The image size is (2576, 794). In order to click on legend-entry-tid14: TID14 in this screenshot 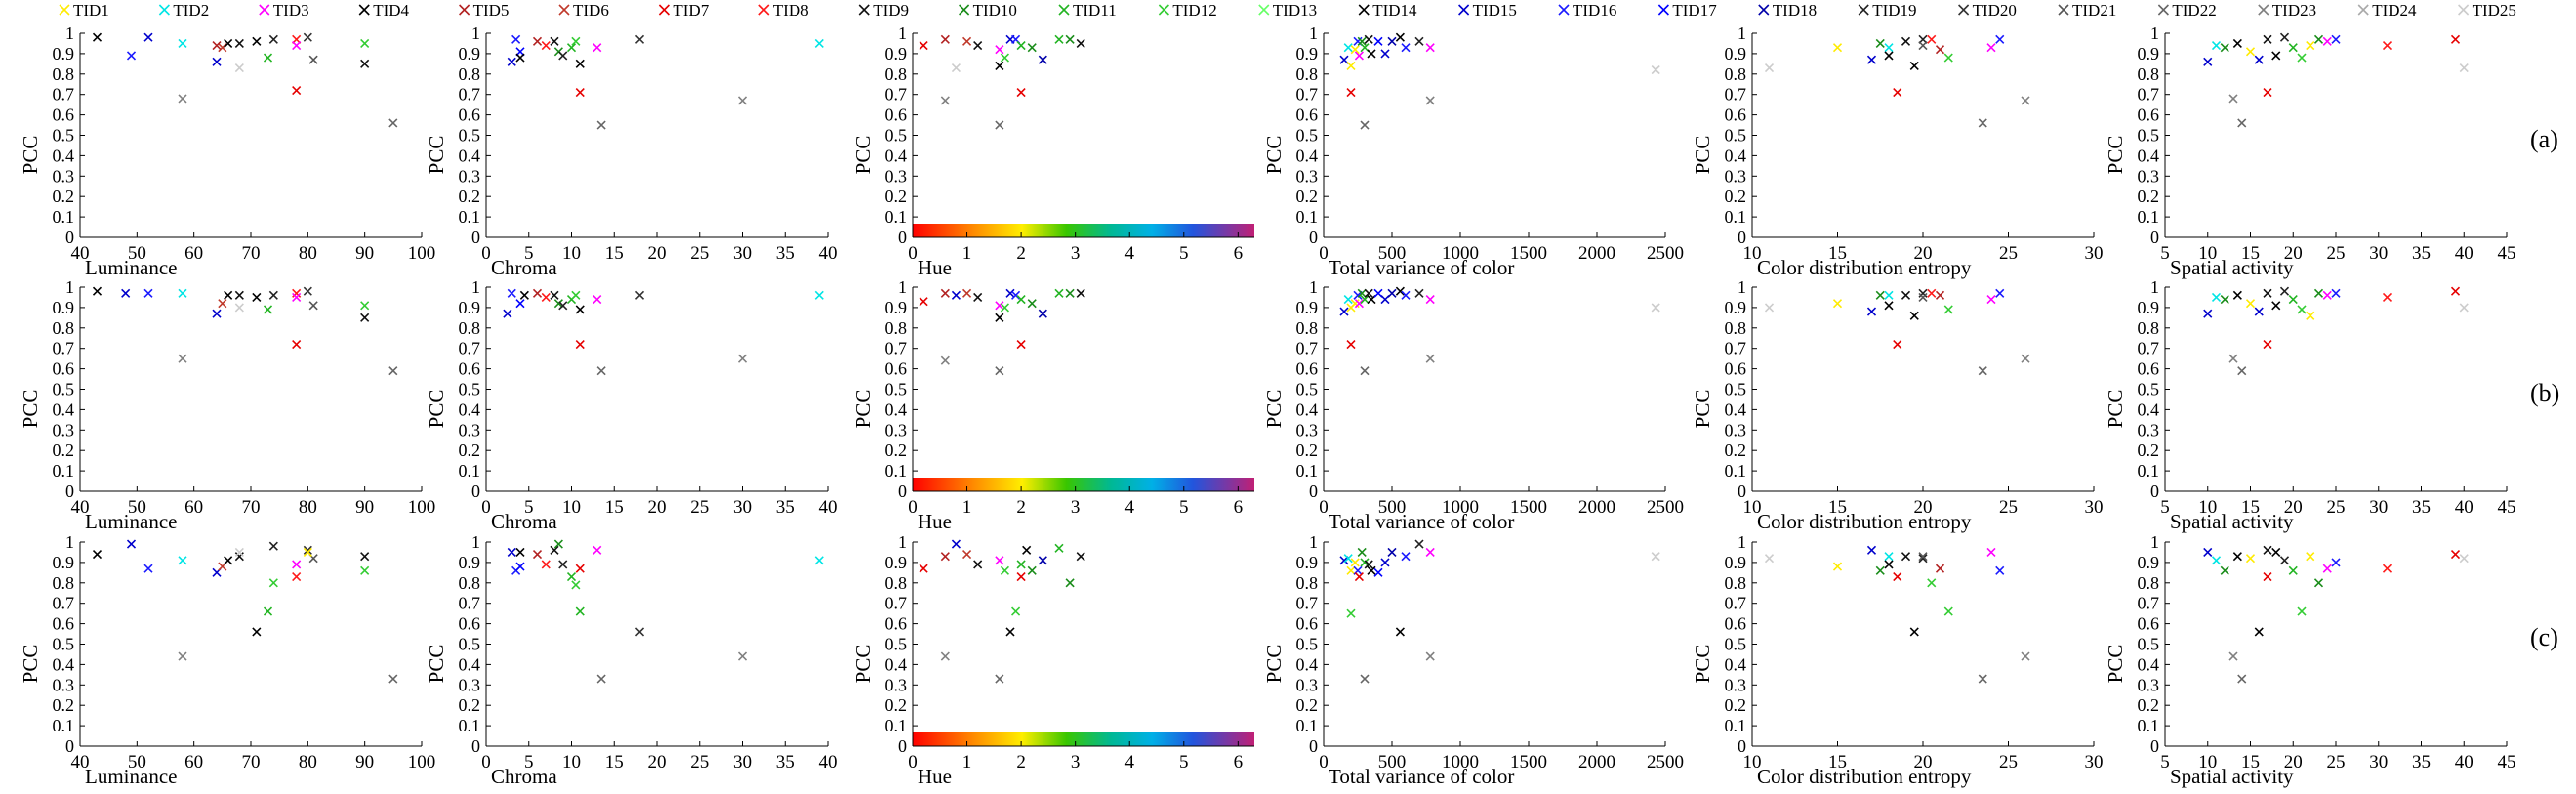, I will do `click(1387, 10)`.